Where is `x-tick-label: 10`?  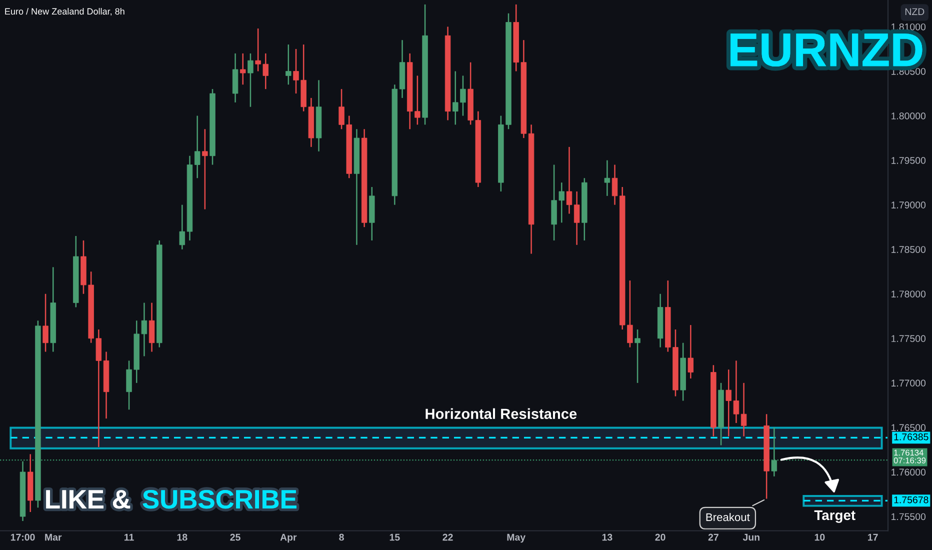 x-tick-label: 10 is located at coordinates (819, 537).